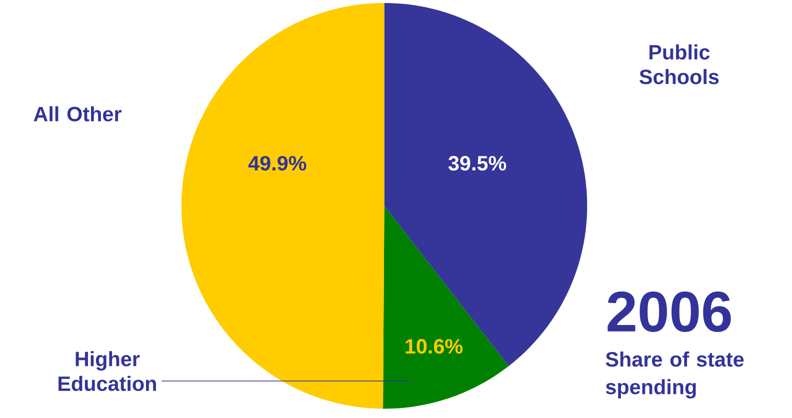 The width and height of the screenshot is (792, 418). I want to click on data-label: 39.5%, so click(477, 163).